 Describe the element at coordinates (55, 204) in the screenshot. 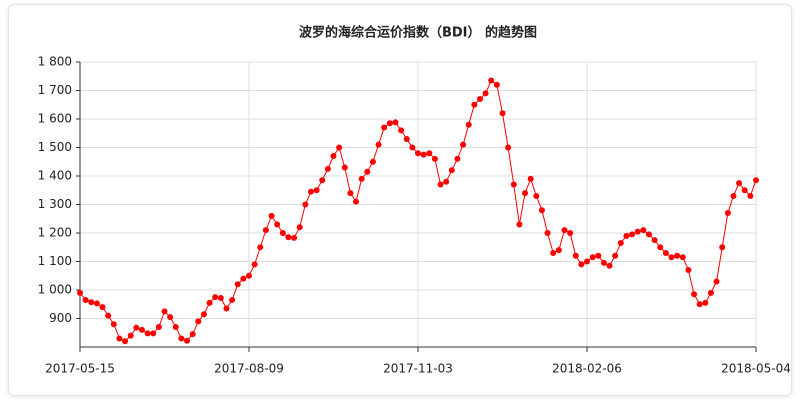

I see `y-tick-label: 1 300` at that location.